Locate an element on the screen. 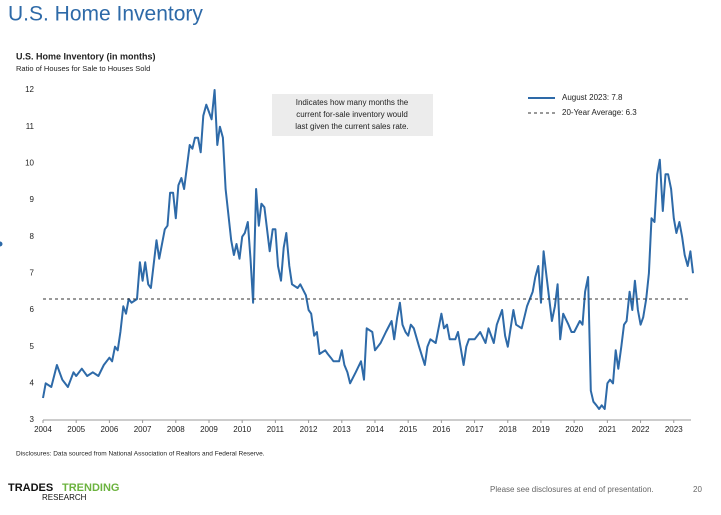  annotation: last given the current sales rate. is located at coordinates (351, 126).